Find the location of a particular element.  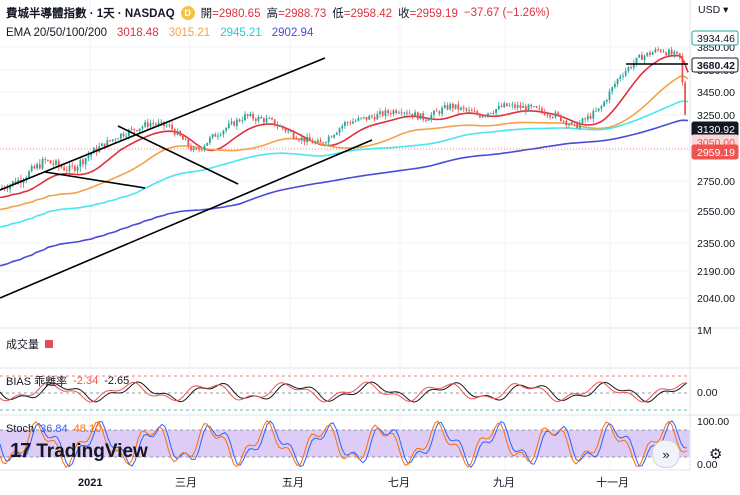

price-axis-label: 3250.00 is located at coordinates (716, 116).